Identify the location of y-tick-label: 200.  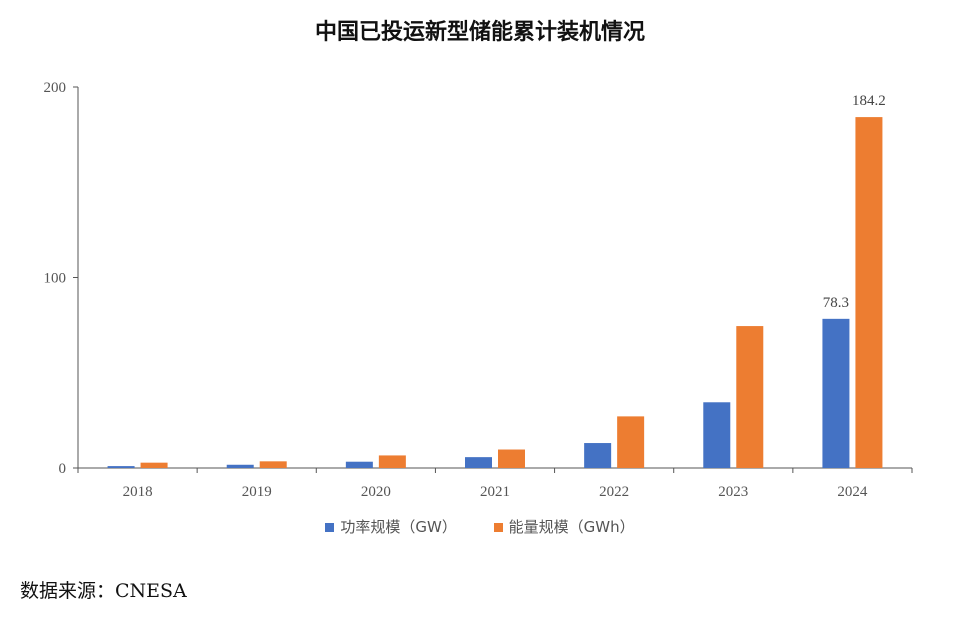
(55, 88).